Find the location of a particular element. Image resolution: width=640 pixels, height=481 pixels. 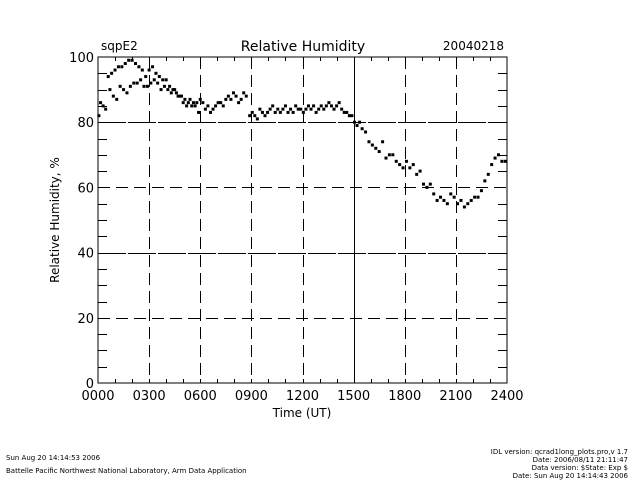

y-tick-label: 60 is located at coordinates (85, 188).